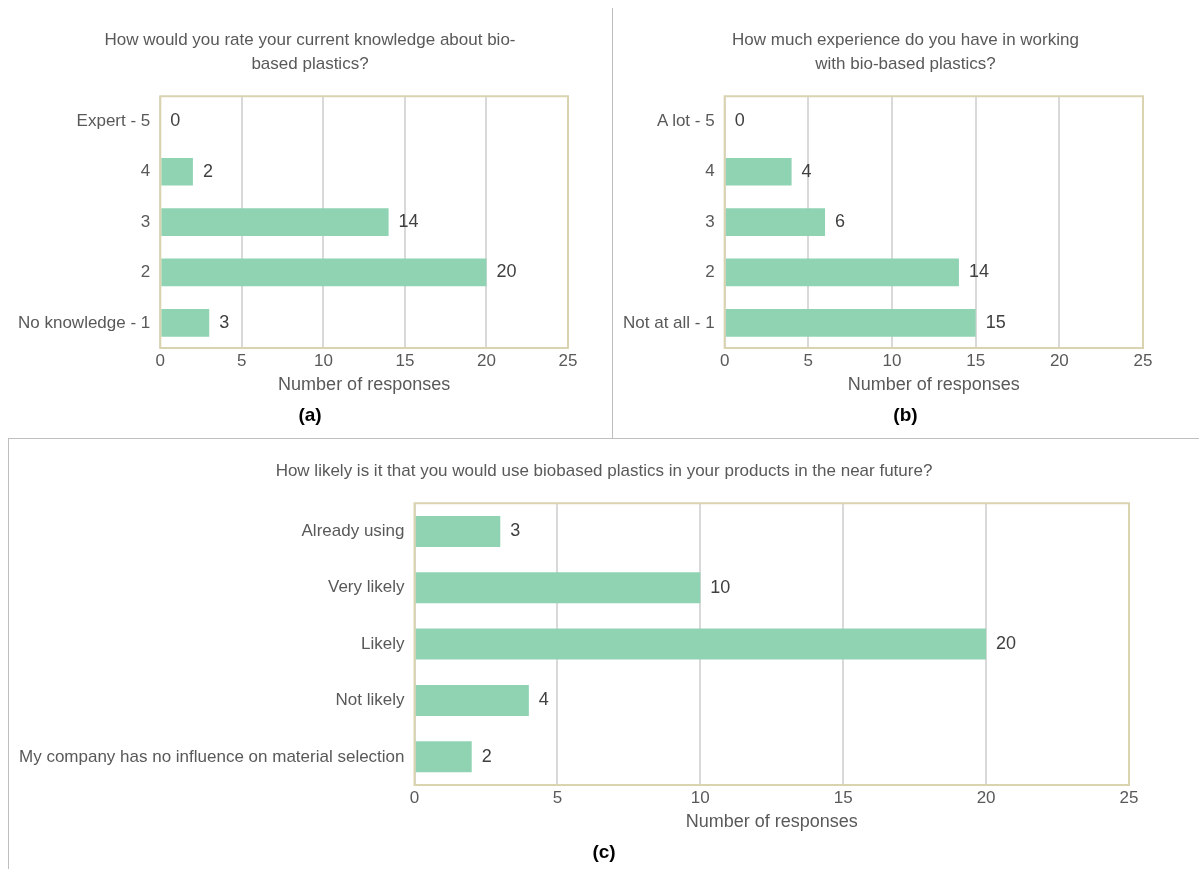 The image size is (1202, 873). What do you see at coordinates (310, 415) in the screenshot?
I see `text: (a)` at bounding box center [310, 415].